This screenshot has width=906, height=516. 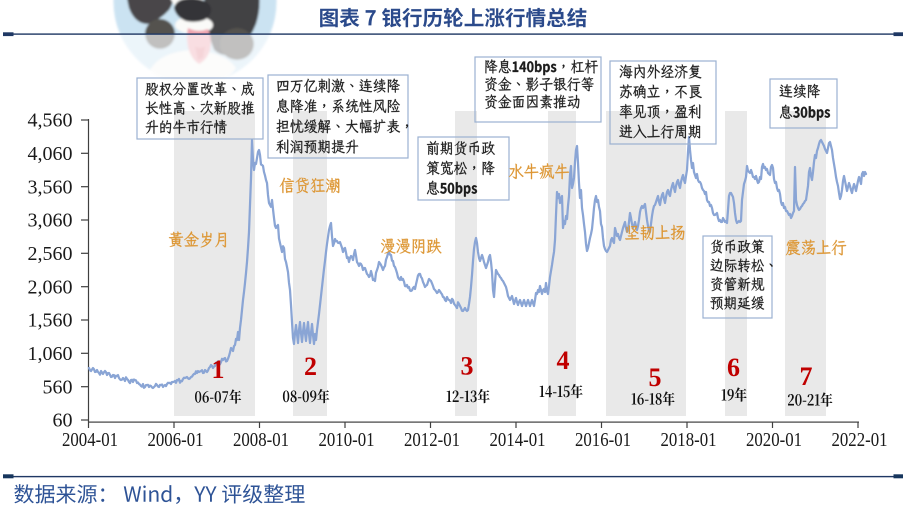 What do you see at coordinates (63, 421) in the screenshot?
I see `svg-text: 60` at bounding box center [63, 421].